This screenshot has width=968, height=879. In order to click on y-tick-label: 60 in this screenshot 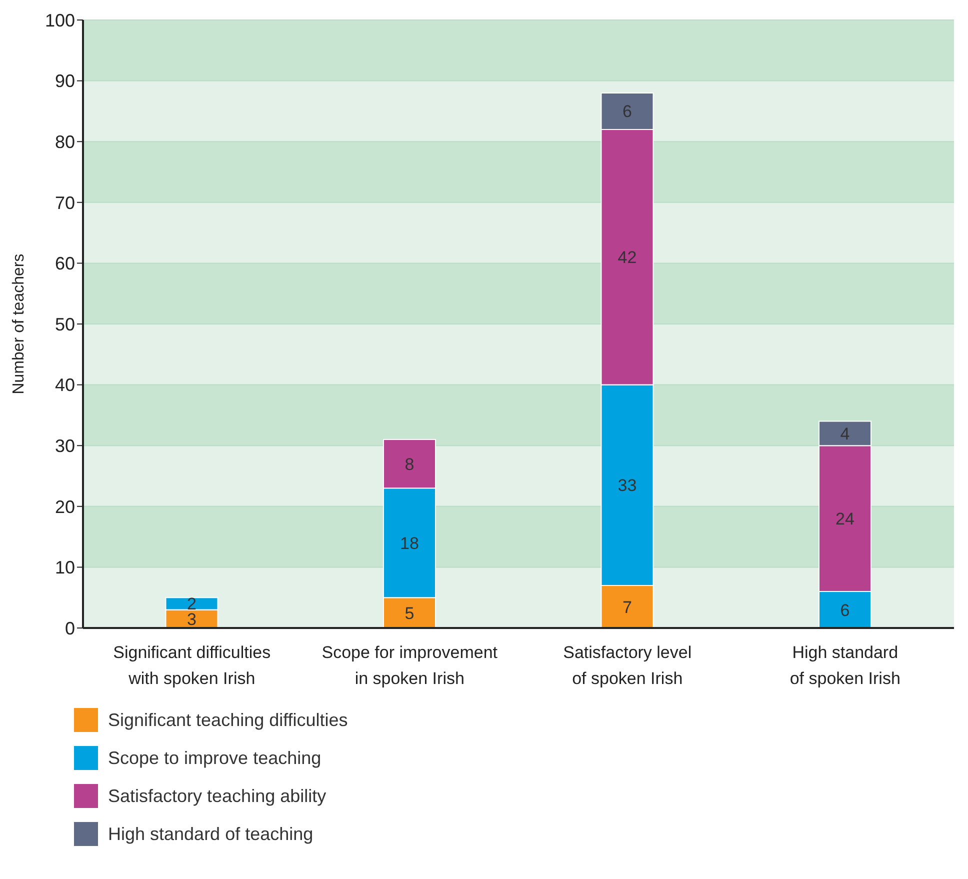, I will do `click(64, 264)`.